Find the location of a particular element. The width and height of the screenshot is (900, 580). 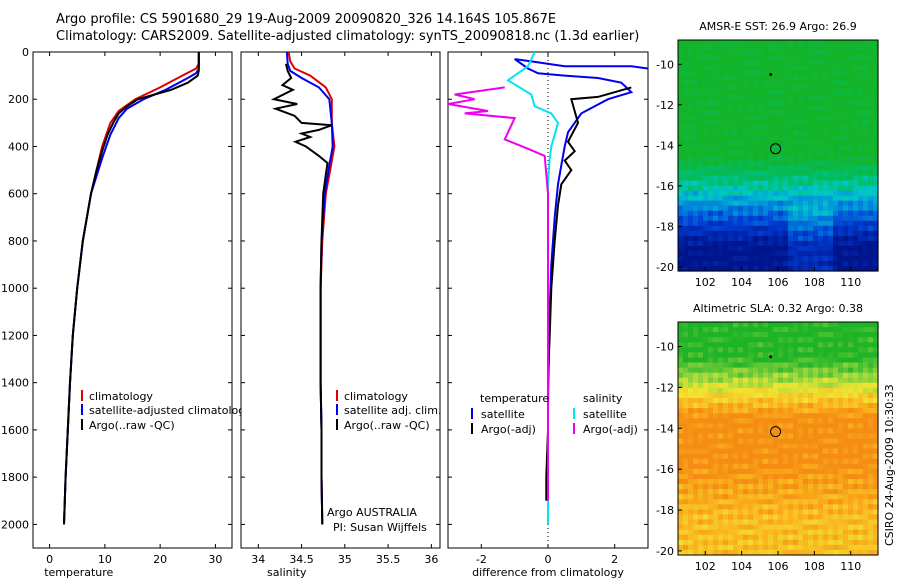

y-tick-label: 1200 is located at coordinates (15, 335).